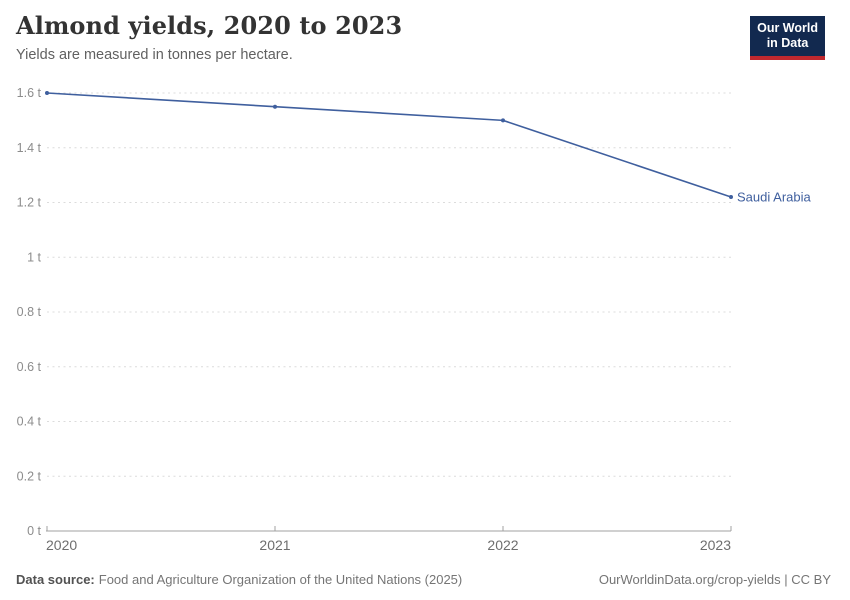 The height and width of the screenshot is (600, 850). What do you see at coordinates (502, 545) in the screenshot?
I see `x-tick-label: 2022` at bounding box center [502, 545].